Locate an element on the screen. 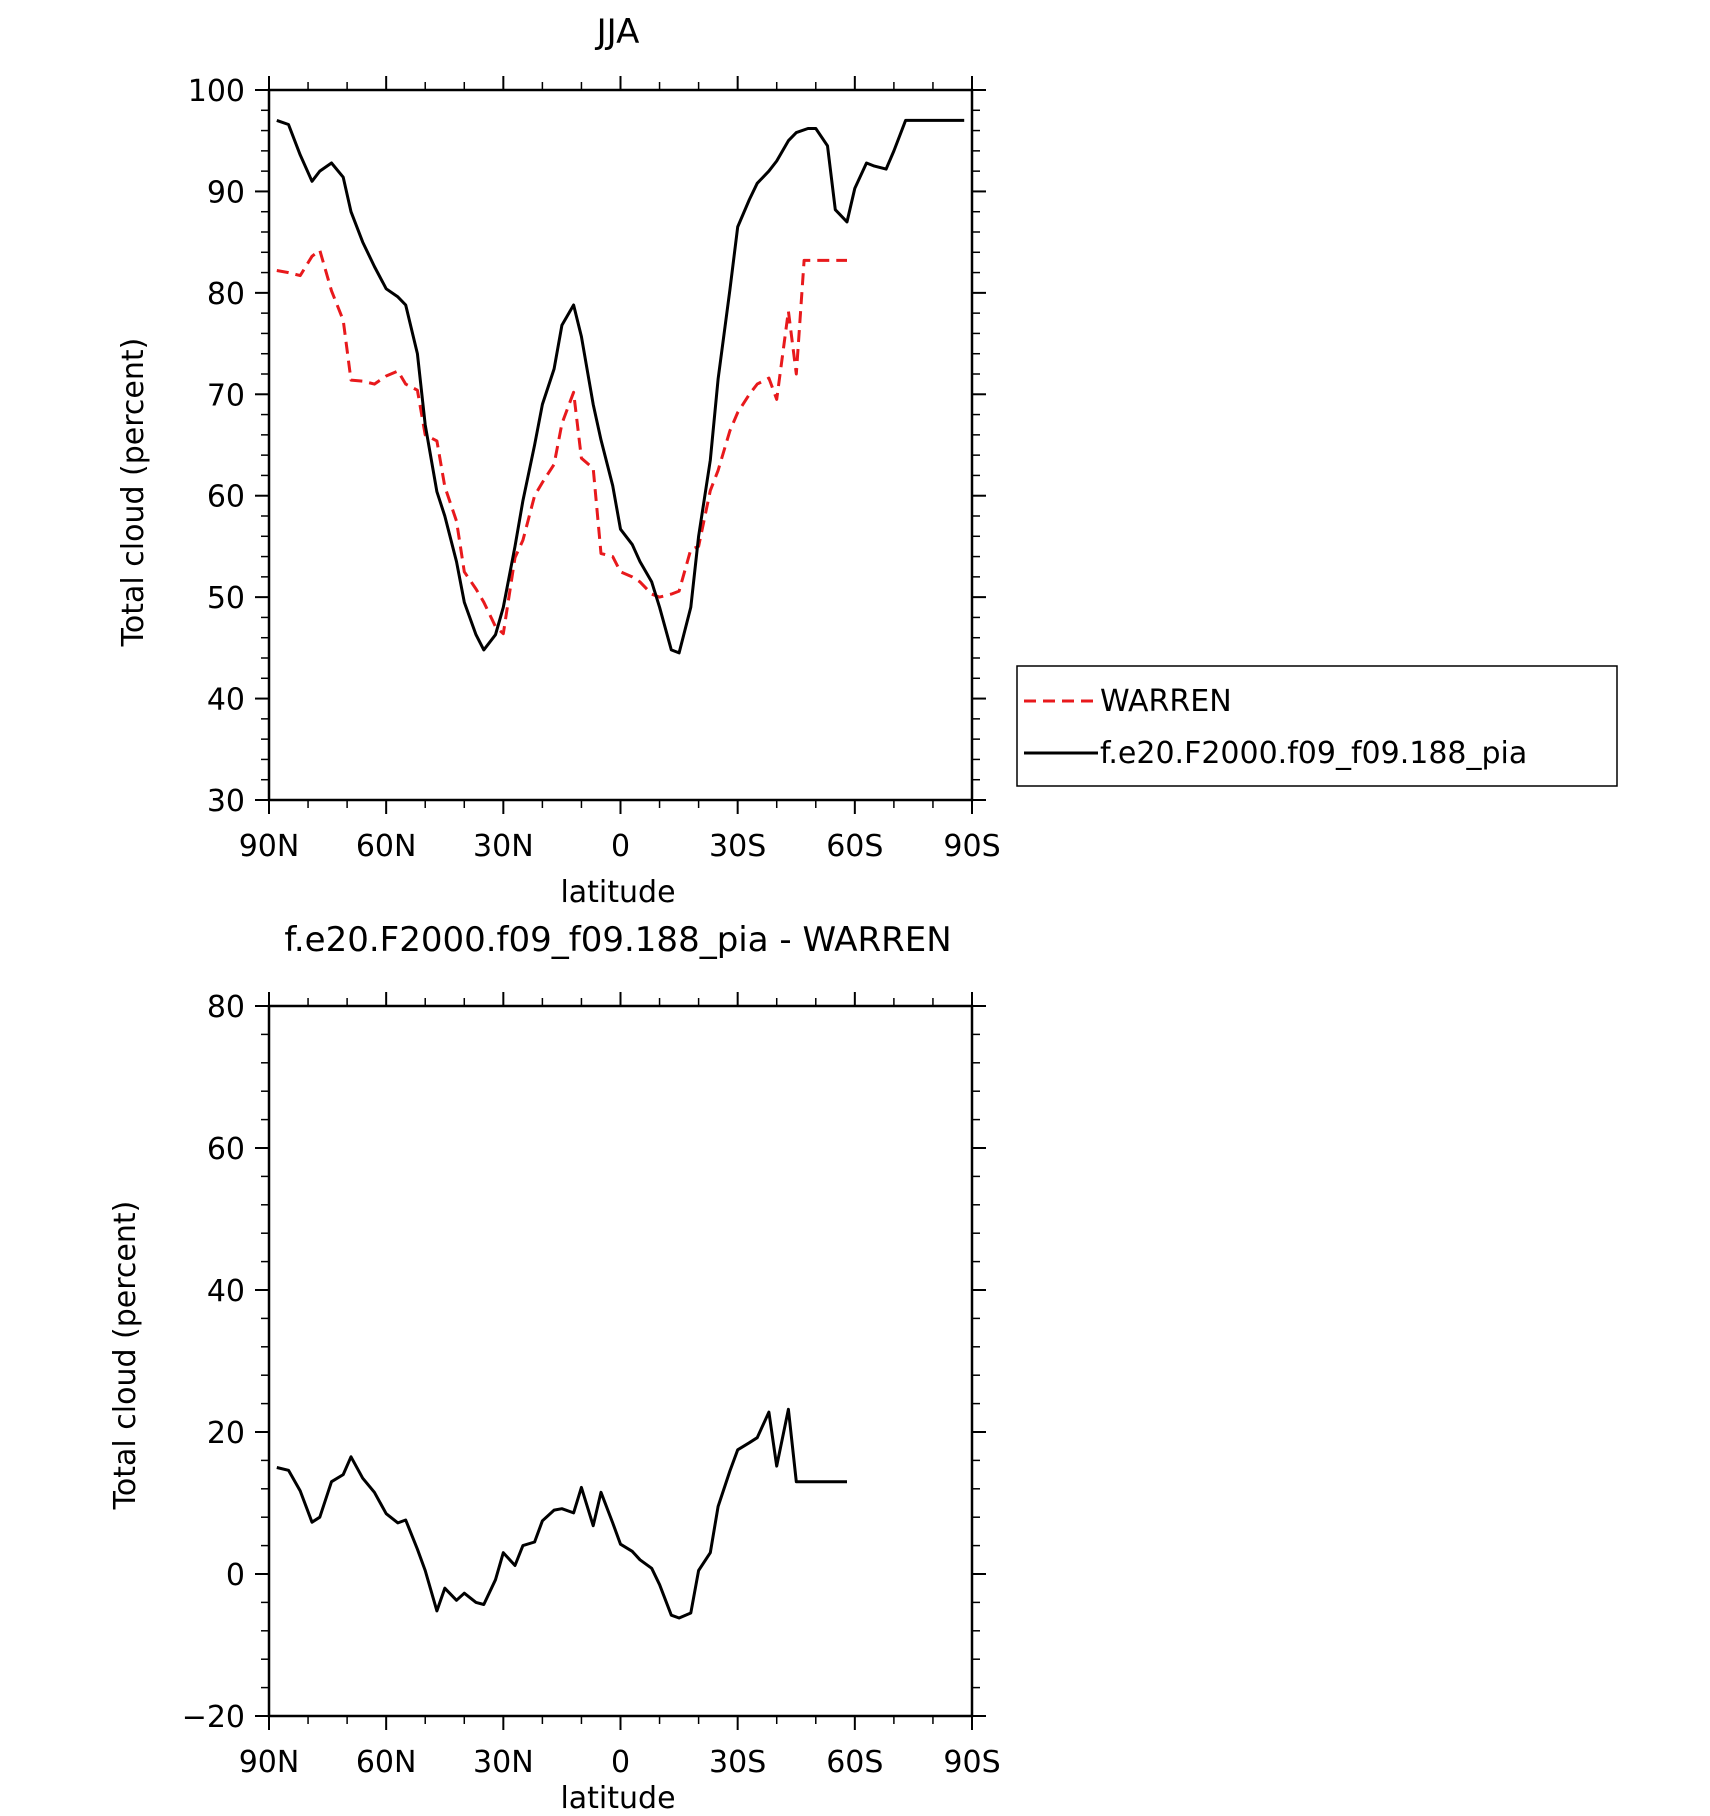 This screenshot has height=1816, width=1710. series-line-difference is located at coordinates (561, 1513).